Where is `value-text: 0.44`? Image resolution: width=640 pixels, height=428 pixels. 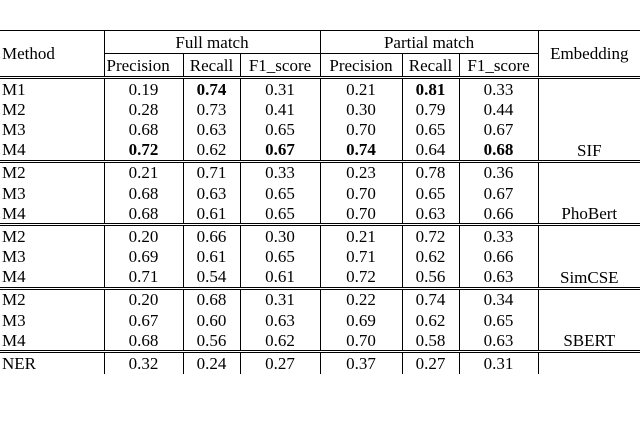
value-text: 0.44 is located at coordinates (498, 109).